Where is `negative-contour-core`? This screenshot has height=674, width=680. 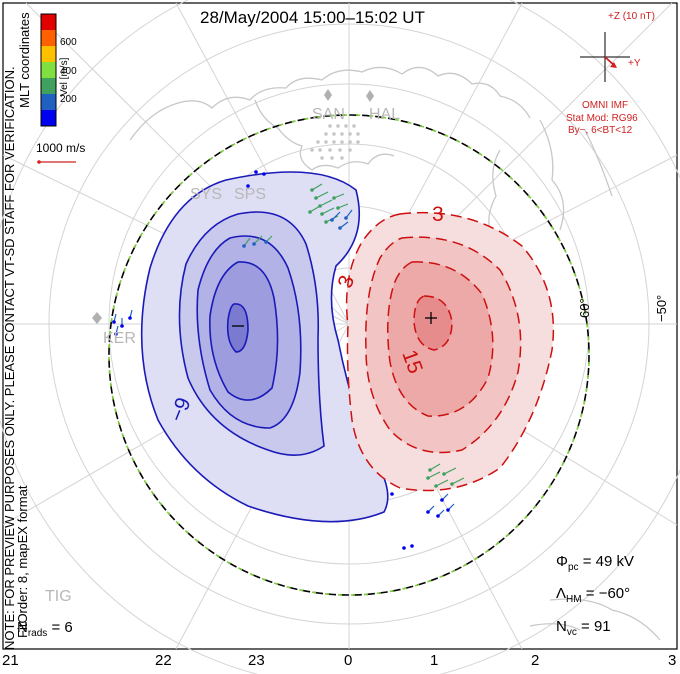 negative-contour-core is located at coordinates (237, 328).